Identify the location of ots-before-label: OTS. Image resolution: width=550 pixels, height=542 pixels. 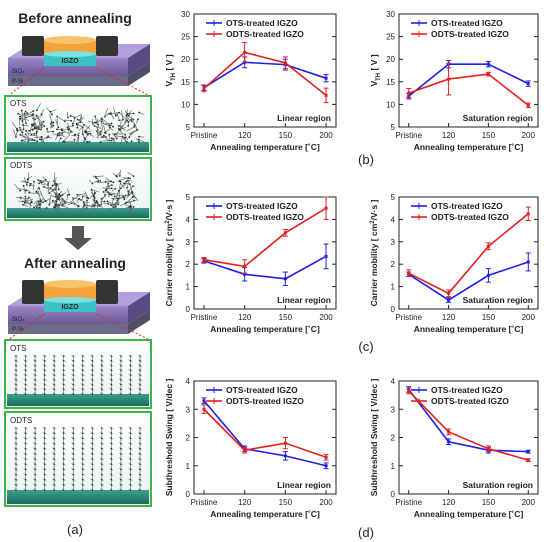
(18, 103).